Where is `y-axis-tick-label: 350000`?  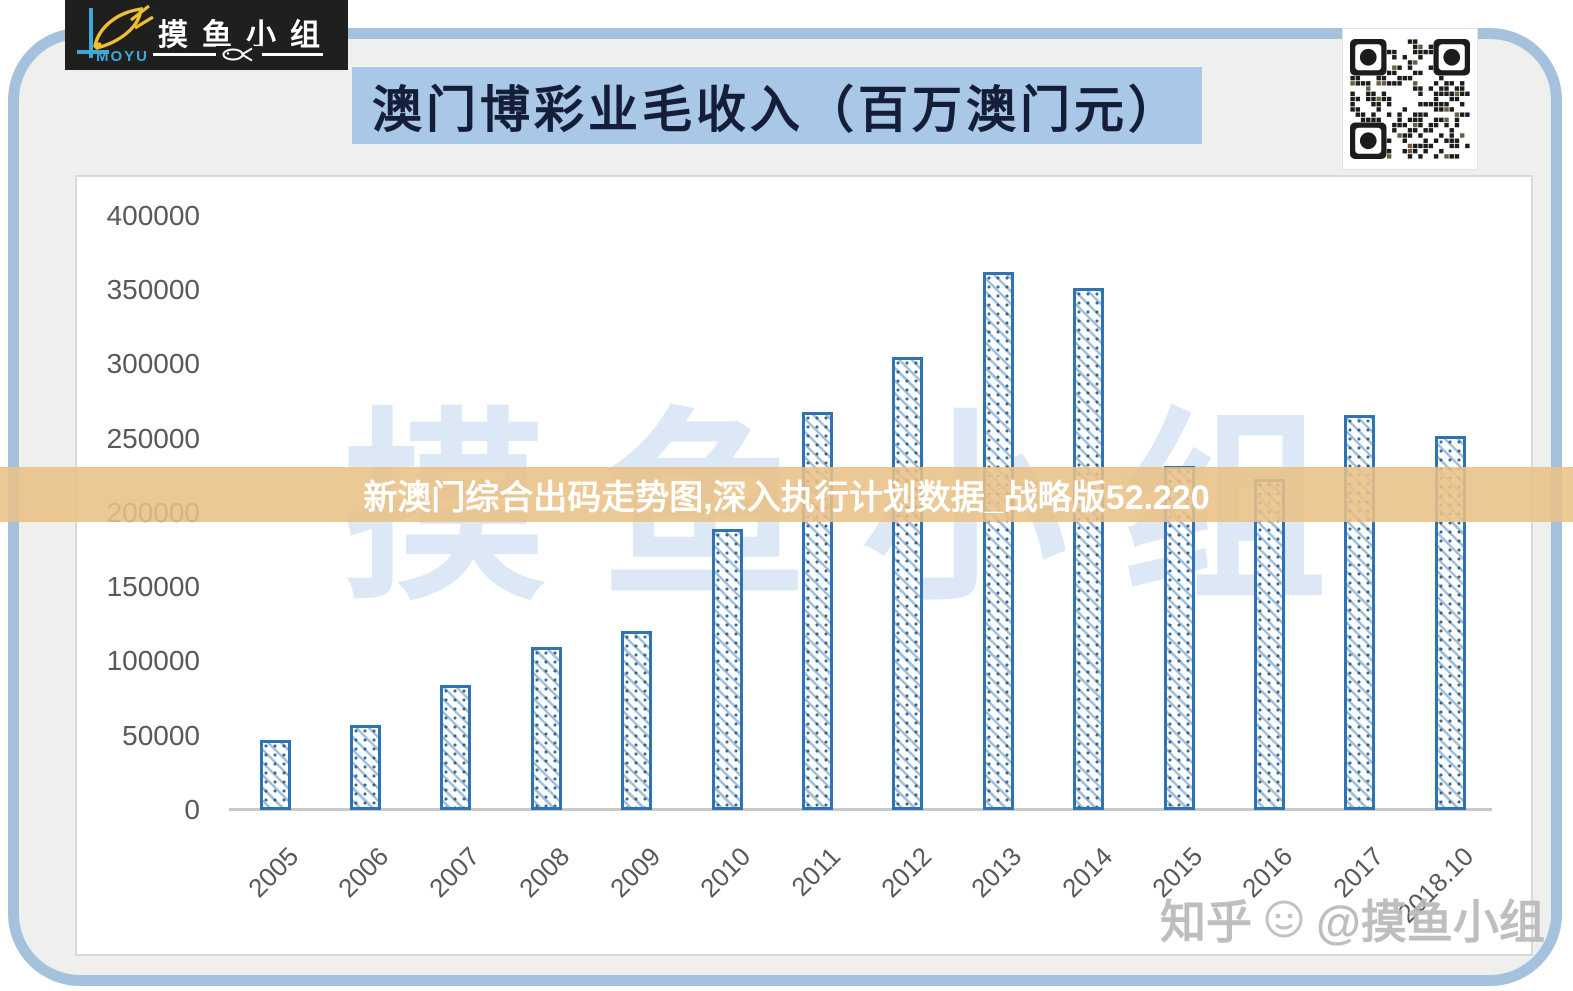
y-axis-tick-label: 350000 is located at coordinates (153, 289).